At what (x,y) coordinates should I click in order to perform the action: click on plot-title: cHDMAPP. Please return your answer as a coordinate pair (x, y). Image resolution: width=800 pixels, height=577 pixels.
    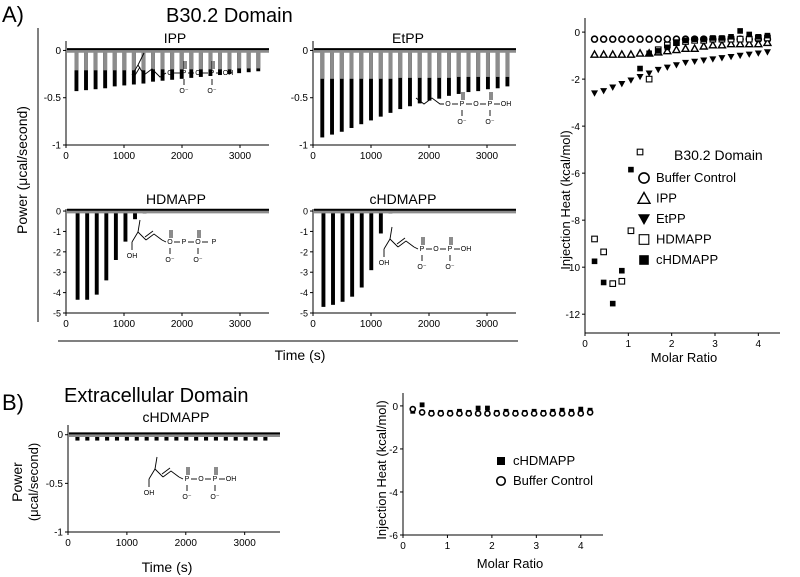
    Looking at the image, I should click on (176, 417).